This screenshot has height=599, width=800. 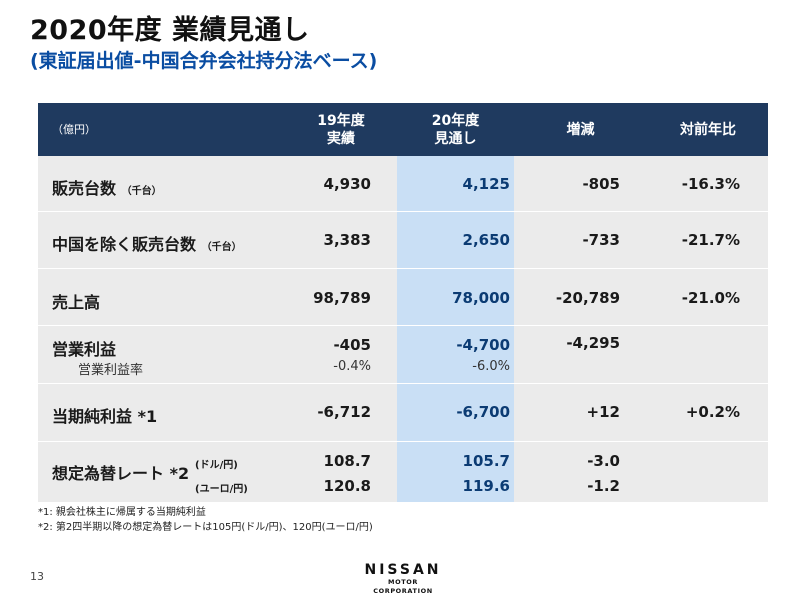 What do you see at coordinates (121, 473) in the screenshot?
I see `row-label: 想定為替レート *2` at bounding box center [121, 473].